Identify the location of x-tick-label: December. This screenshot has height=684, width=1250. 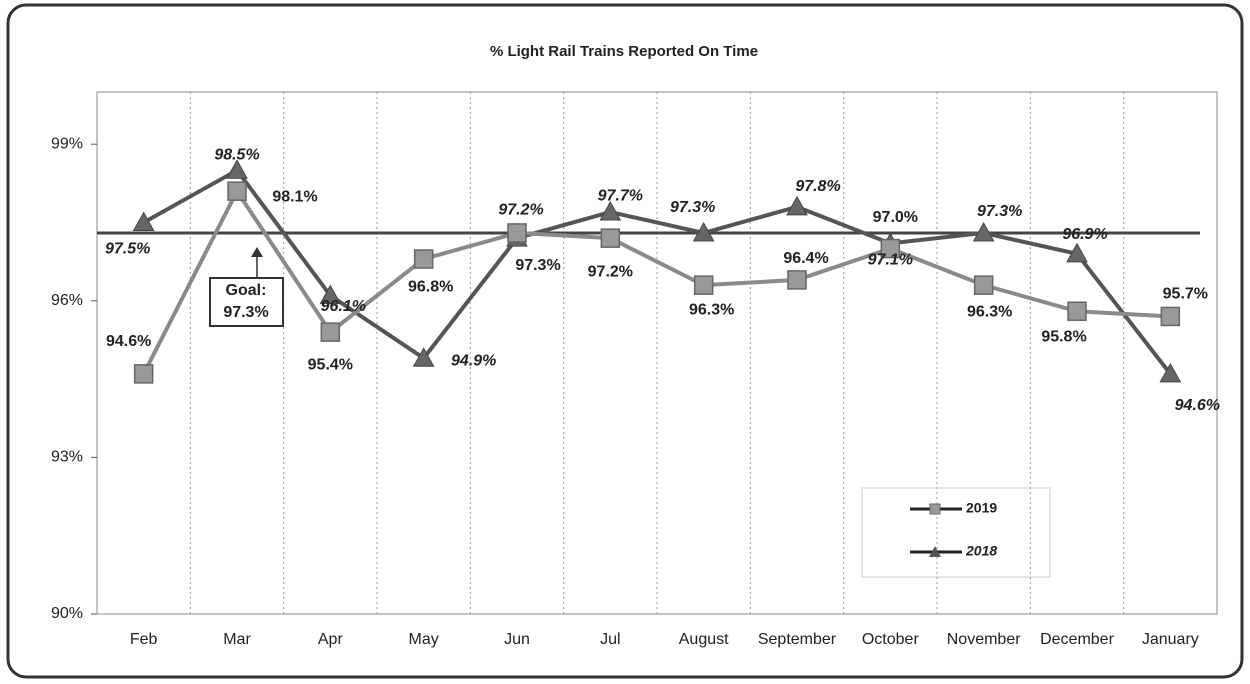
(1077, 639).